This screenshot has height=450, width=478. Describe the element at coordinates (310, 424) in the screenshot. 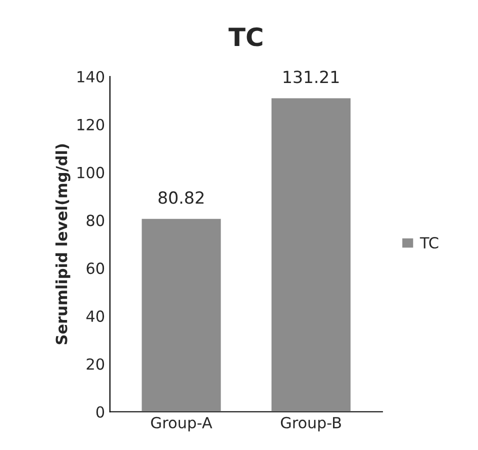

I see `x-tick-label: Group-B` at that location.